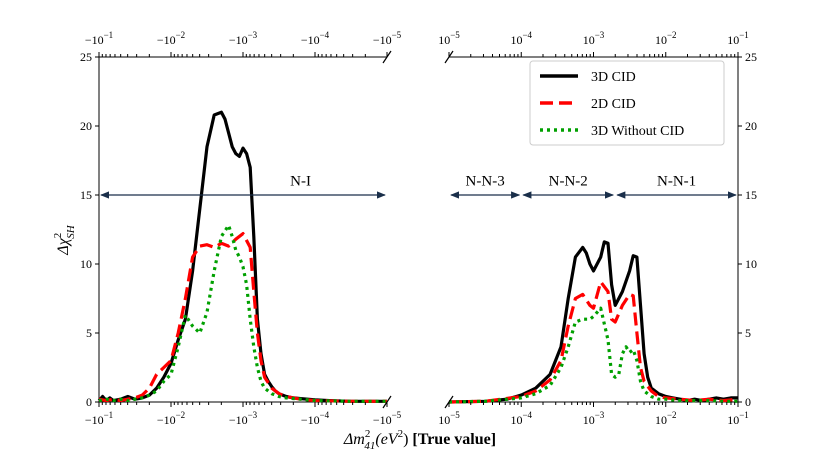 This screenshot has height=452, width=814. I want to click on legend: 3D CID 2D CID 3D Without CID, so click(627, 103).